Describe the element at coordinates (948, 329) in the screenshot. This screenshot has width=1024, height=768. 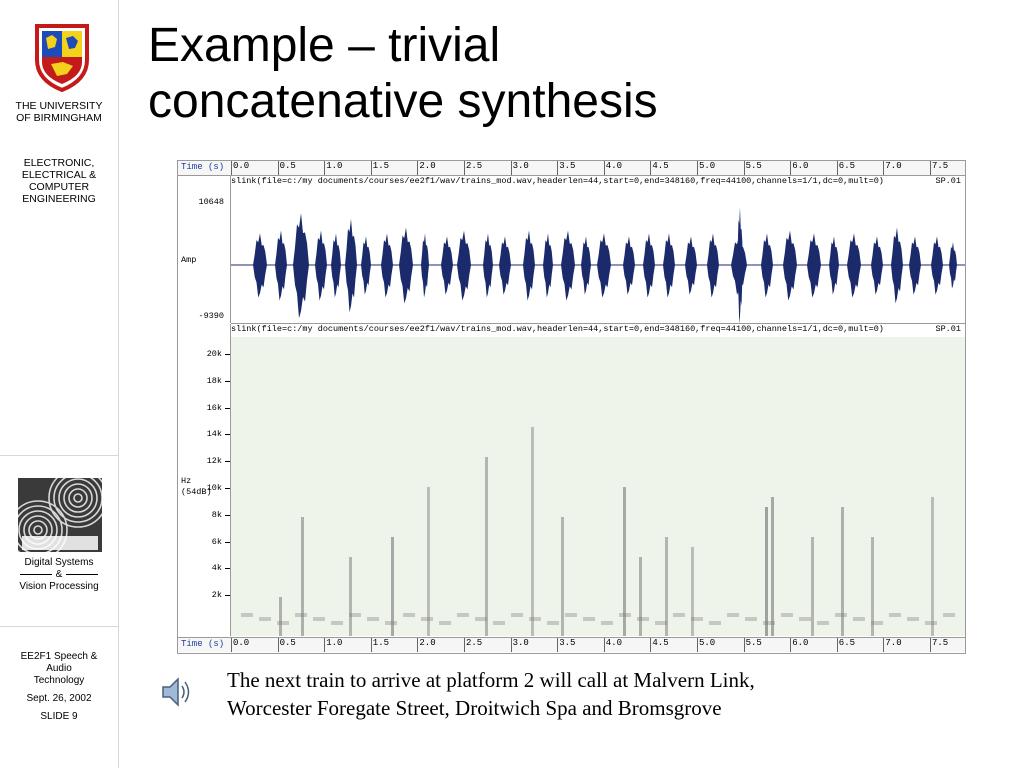
I see `spectrogram-channel: SP.01` at that location.